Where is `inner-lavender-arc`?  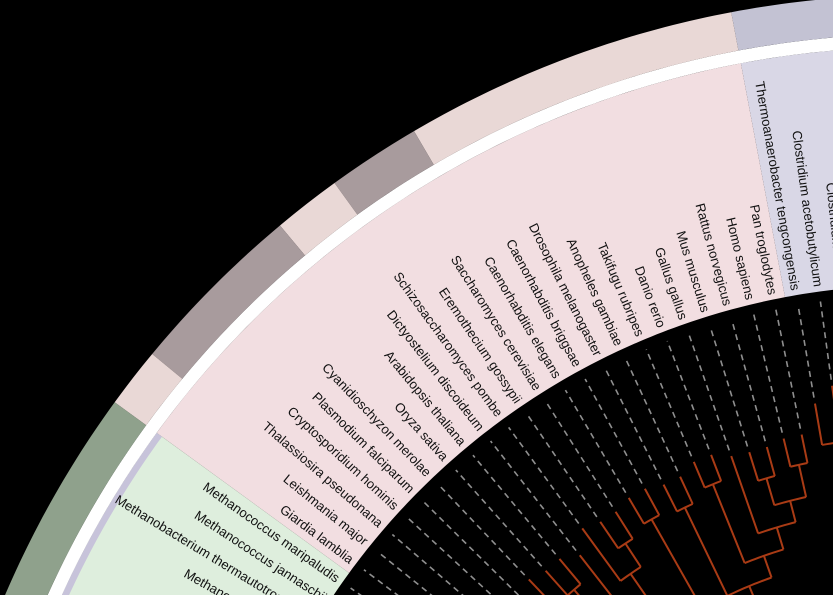 inner-lavender-arc is located at coordinates (111, 513).